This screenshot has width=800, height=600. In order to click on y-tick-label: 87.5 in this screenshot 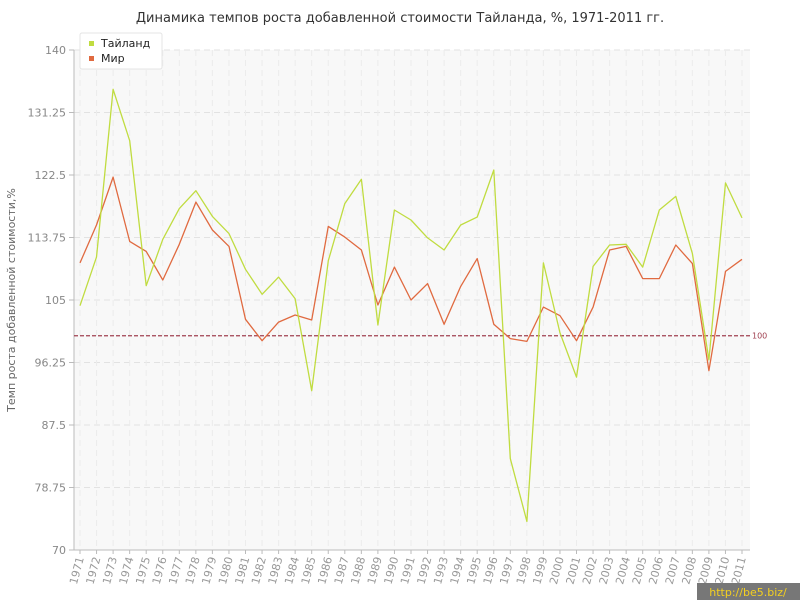, I will do `click(54, 425)`.